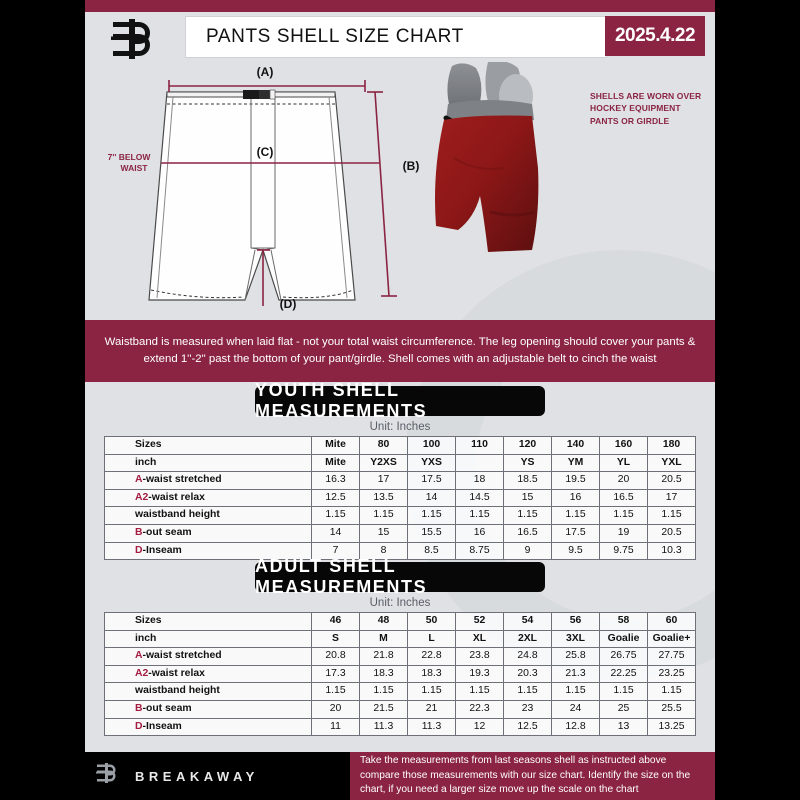  What do you see at coordinates (400, 551) in the screenshot?
I see `table-row: D-Inseam 7 8 8.5 8.75 9 9.5 9.75 10.3` at bounding box center [400, 551].